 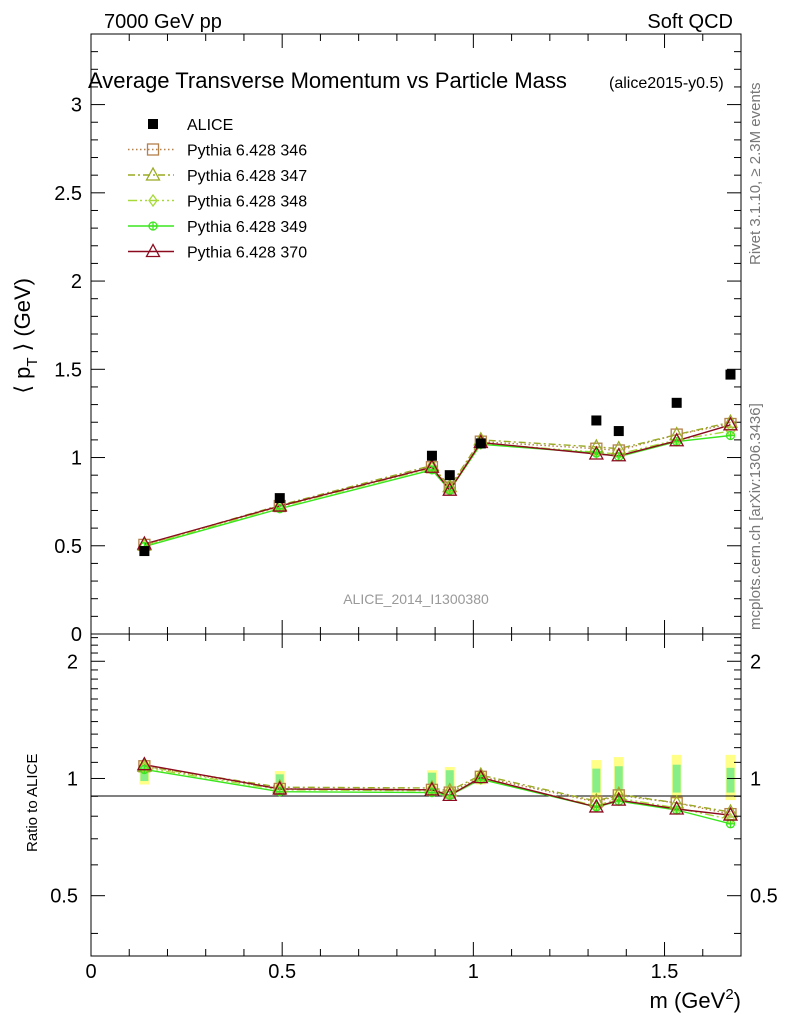 I want to click on legend-entry-3: Pythia 6.428 348, so click(x=217, y=202).